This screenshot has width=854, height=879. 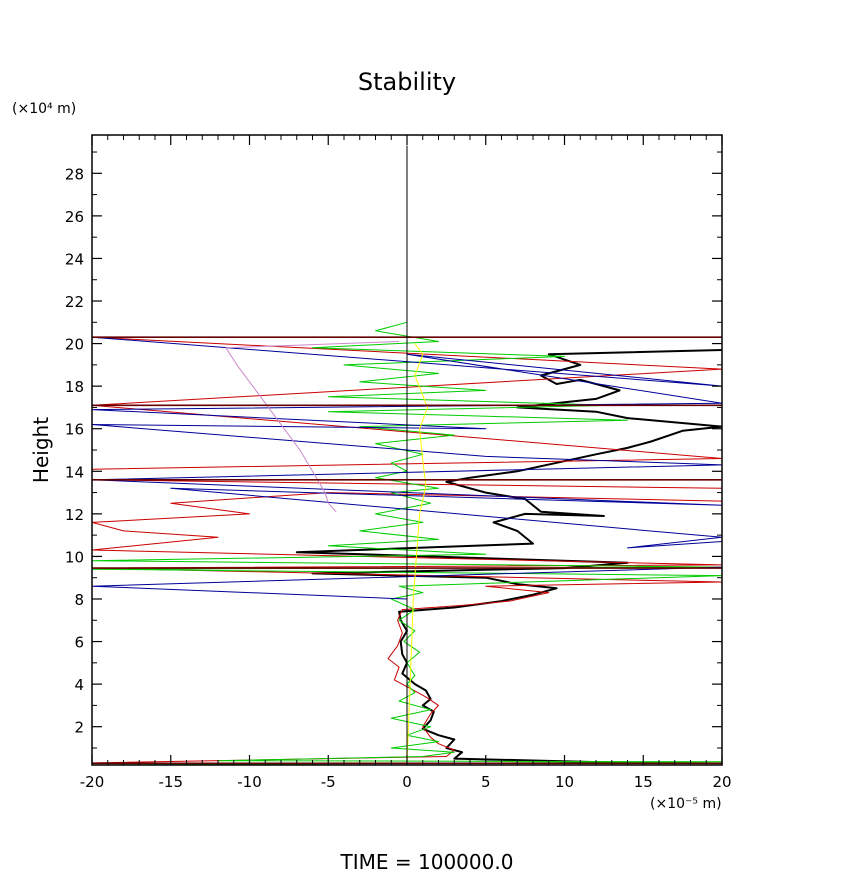 I want to click on x-tick-label: 10, so click(x=564, y=782).